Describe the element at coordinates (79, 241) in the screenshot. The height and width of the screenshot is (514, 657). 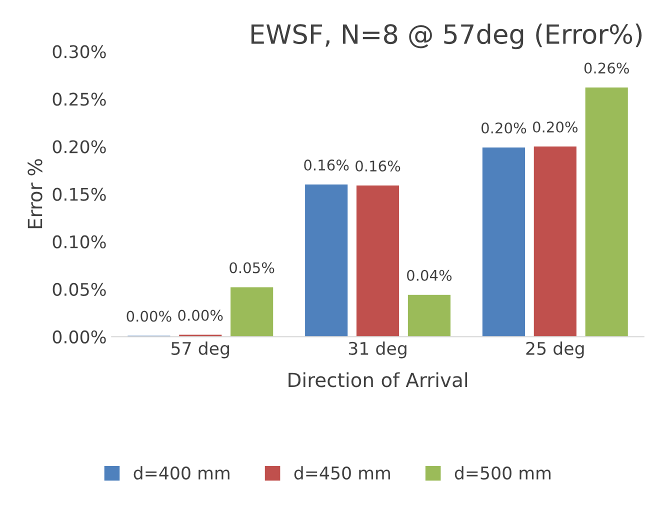
I see `y-tick-label: 0.10%` at that location.